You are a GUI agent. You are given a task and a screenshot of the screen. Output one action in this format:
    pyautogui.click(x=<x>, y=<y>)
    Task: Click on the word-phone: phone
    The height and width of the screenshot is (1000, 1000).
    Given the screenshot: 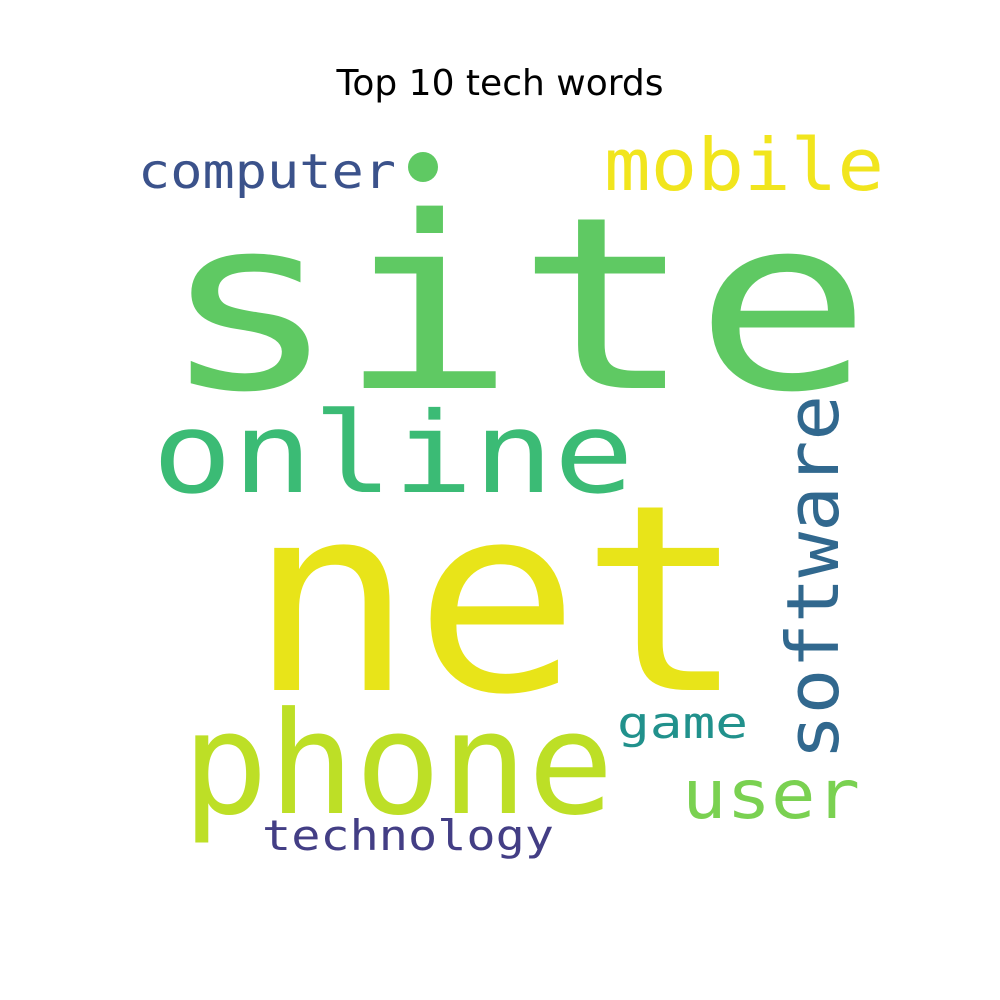 What is the action you would take?
    pyautogui.click(x=398, y=764)
    